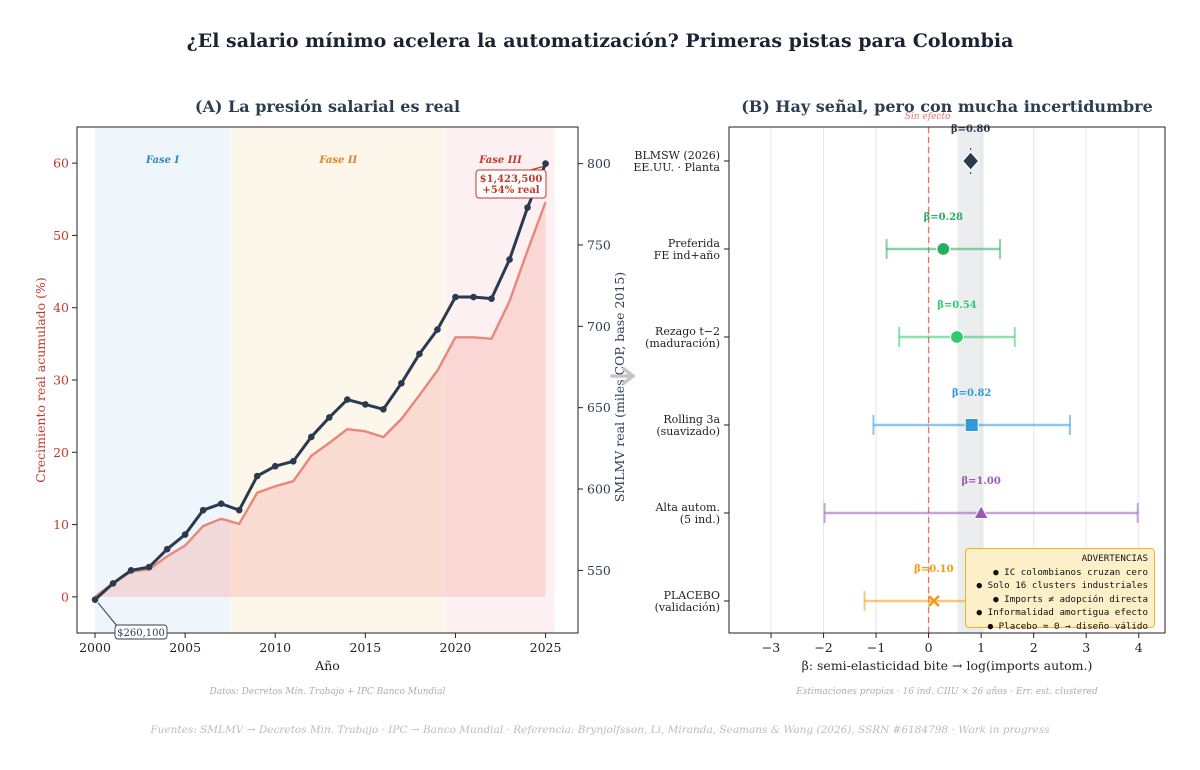  Describe the element at coordinates (1070, 599) in the screenshot. I see `warning-item: ● Imports ≠ adopción directa` at that location.